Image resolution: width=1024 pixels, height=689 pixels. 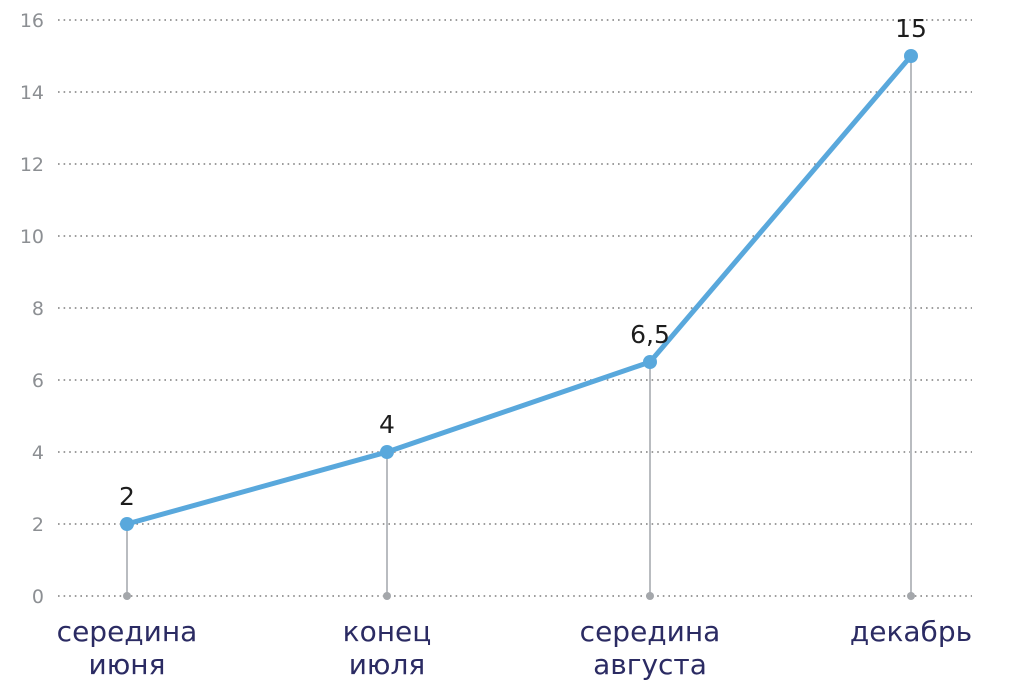 I want to click on x-category-label: середина августа, so click(x=650, y=648).